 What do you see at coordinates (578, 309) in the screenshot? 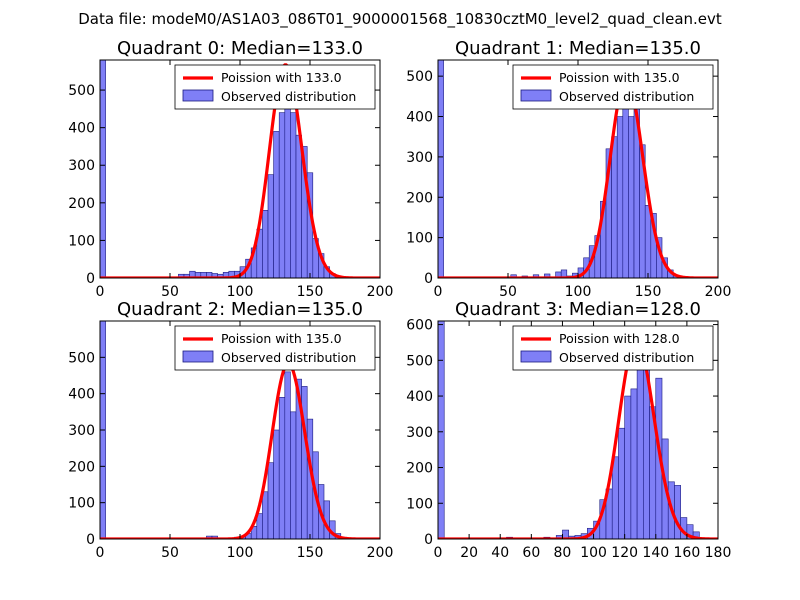
I see `panel-title: Quadrant 3: Median=128.0` at bounding box center [578, 309].